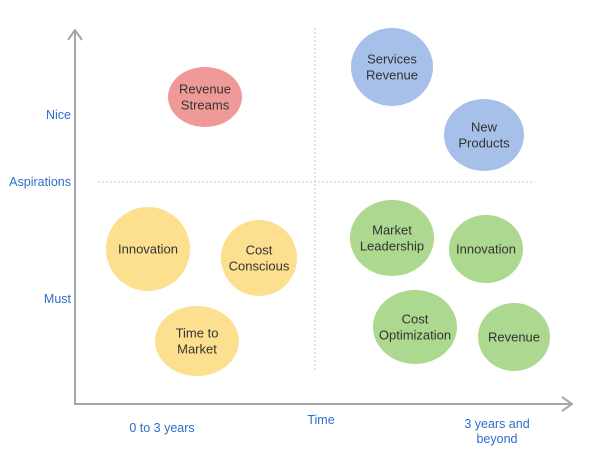 Image resolution: width=590 pixels, height=451 pixels. I want to click on bubble-innovation-right: Innovation, so click(486, 249).